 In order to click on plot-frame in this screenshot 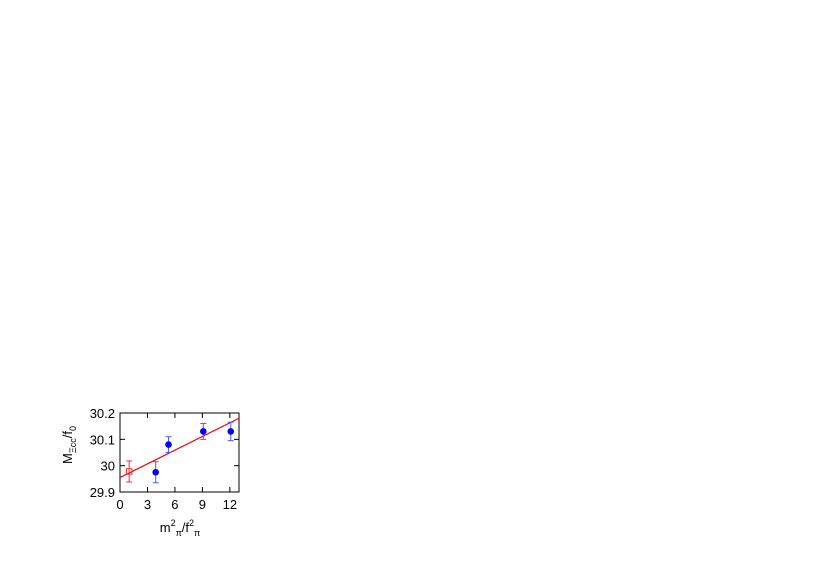, I will do `click(179, 452)`.